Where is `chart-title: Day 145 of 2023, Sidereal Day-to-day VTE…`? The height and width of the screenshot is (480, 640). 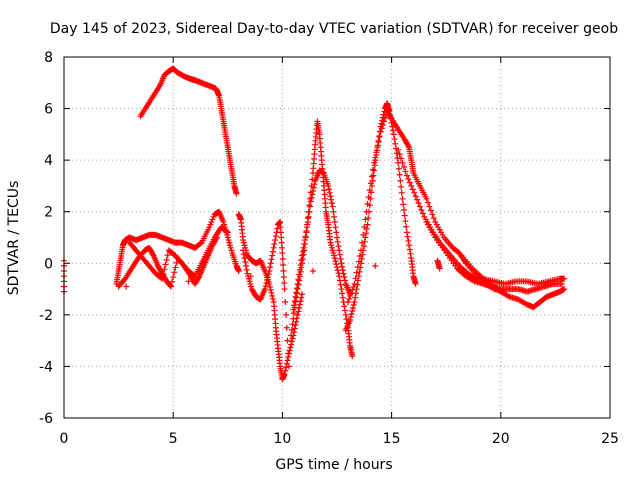 chart-title: Day 145 of 2023, Sidereal Day-to-day VTE… is located at coordinates (334, 29).